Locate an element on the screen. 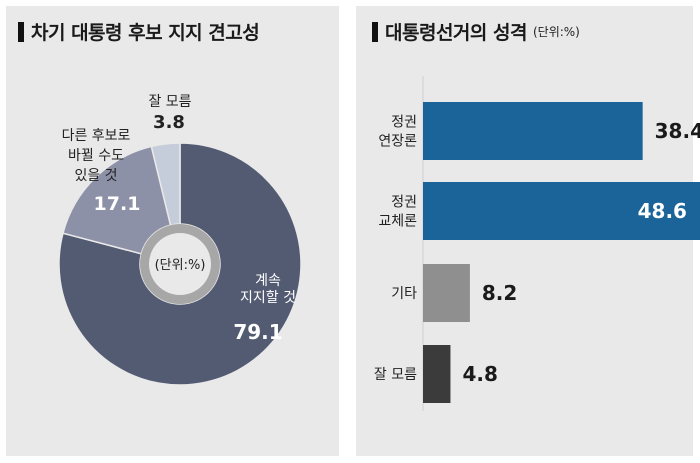 Image resolution: width=700 pixels, height=463 pixels. bar-label-change: 정권 is located at coordinates (404, 203).